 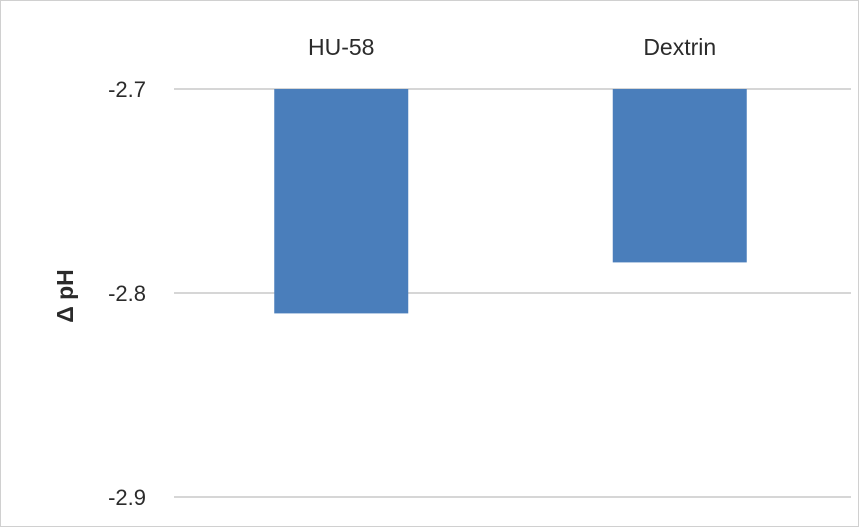 I want to click on y-tick-label: -2.9, so click(x=127, y=497).